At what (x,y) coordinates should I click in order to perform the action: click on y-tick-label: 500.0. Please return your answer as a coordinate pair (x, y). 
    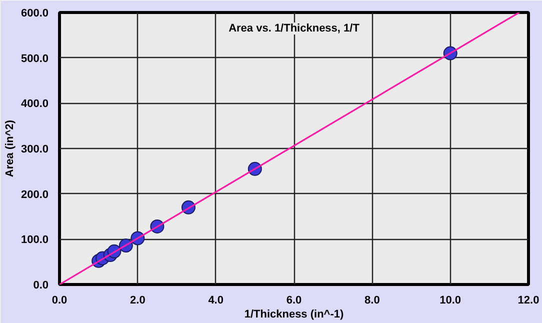
    Looking at the image, I should click on (34, 58).